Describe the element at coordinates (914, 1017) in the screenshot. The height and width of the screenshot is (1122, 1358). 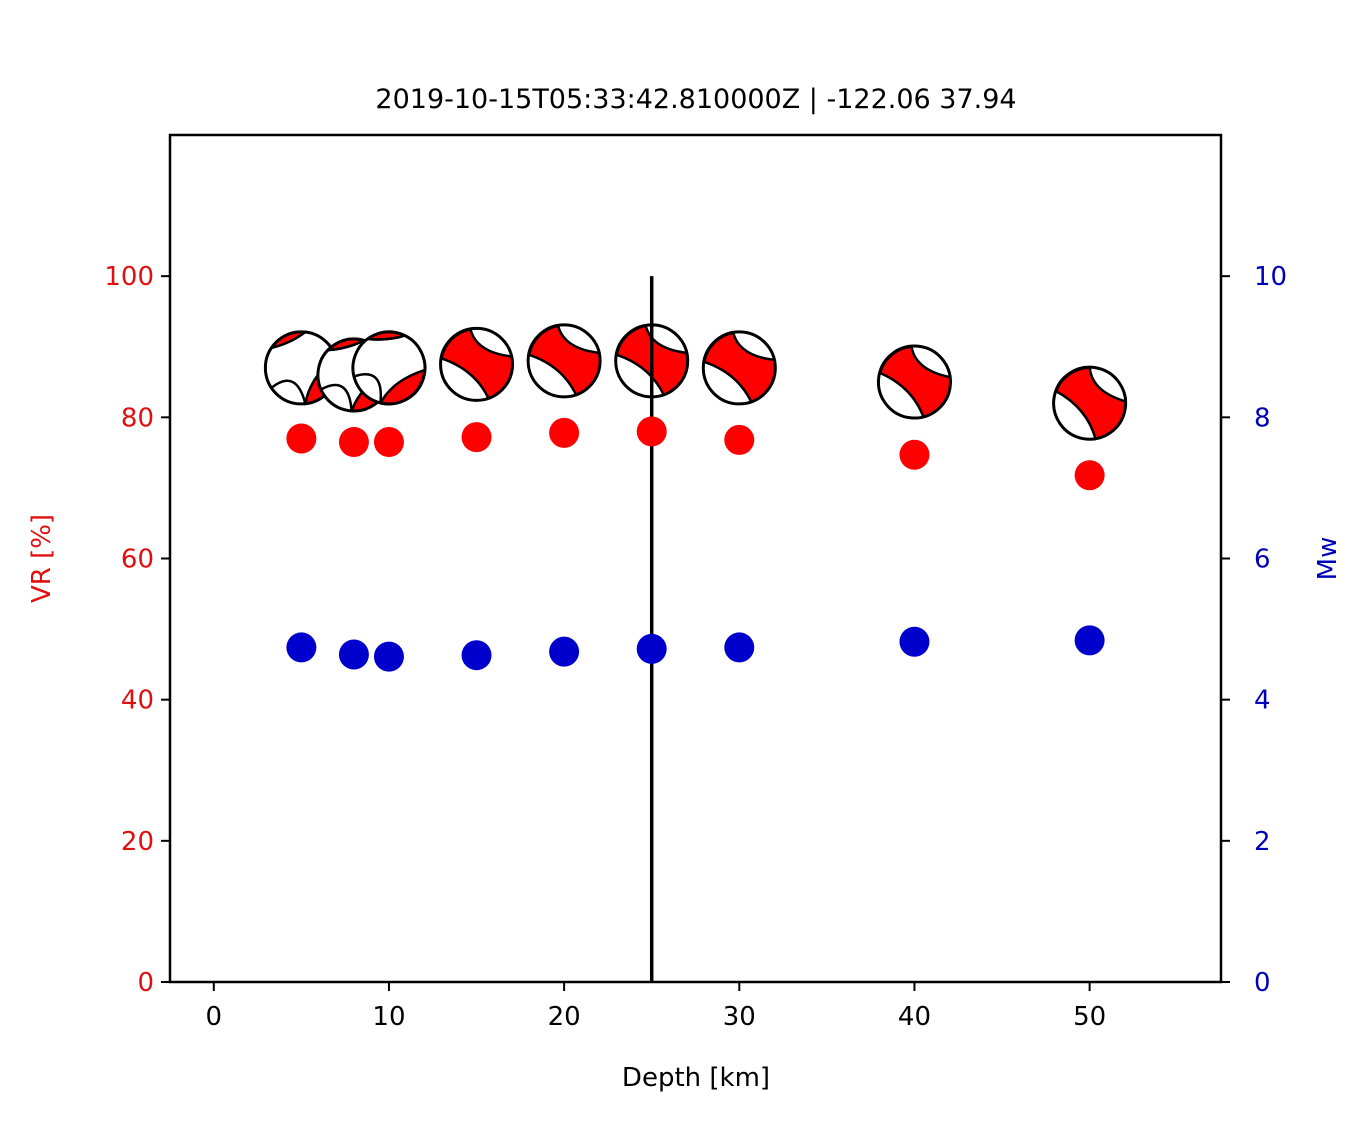
I see `x-tick-label: 40` at that location.